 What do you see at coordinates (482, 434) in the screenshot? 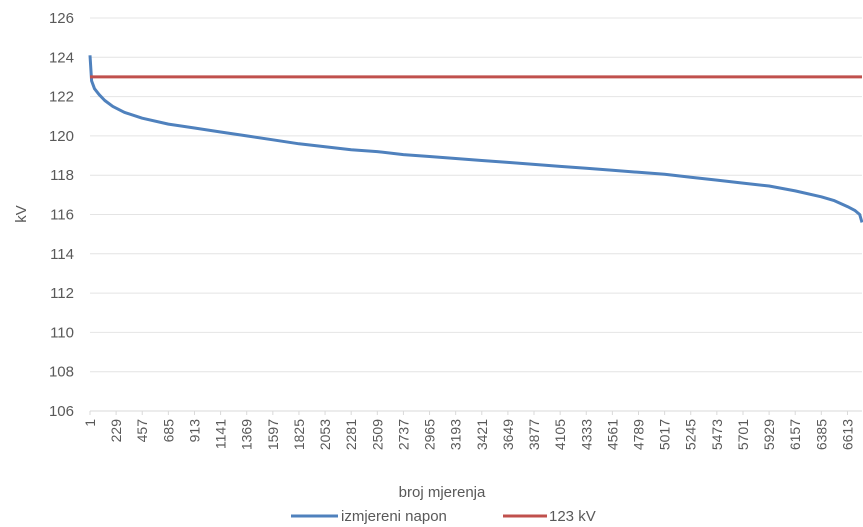
I see `x-tick-label: 3421` at bounding box center [482, 434].